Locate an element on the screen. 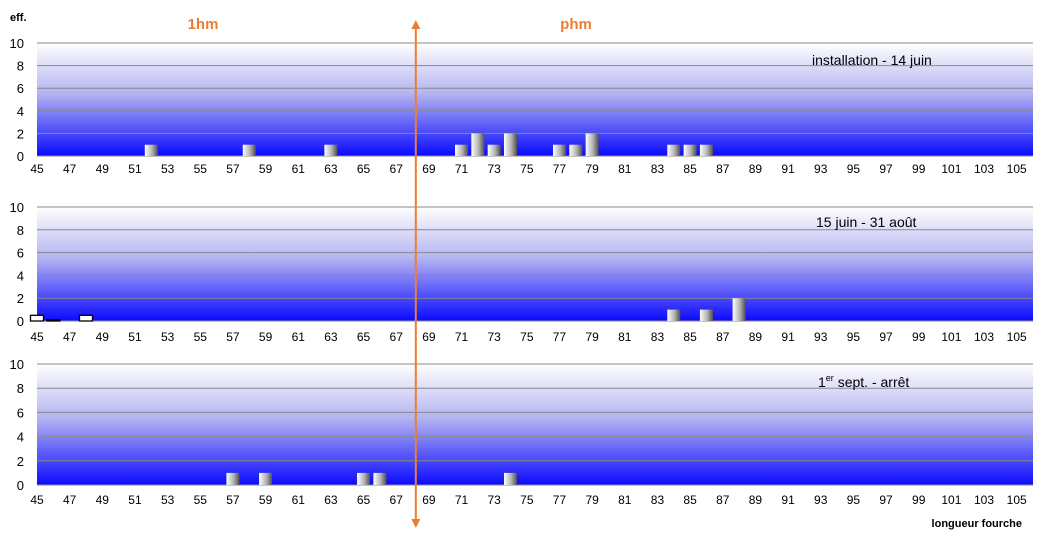 This screenshot has height=543, width=1046. x-tick-label: 63 is located at coordinates (331, 337).